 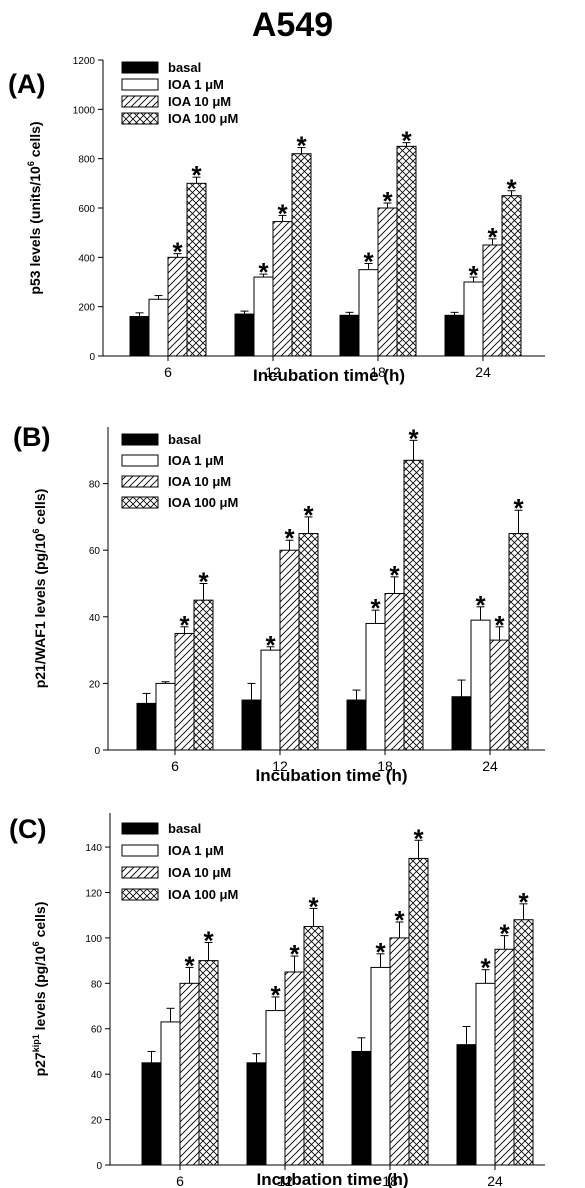 What do you see at coordinates (27, 829) in the screenshot?
I see `panel-label: (C)` at bounding box center [27, 829].